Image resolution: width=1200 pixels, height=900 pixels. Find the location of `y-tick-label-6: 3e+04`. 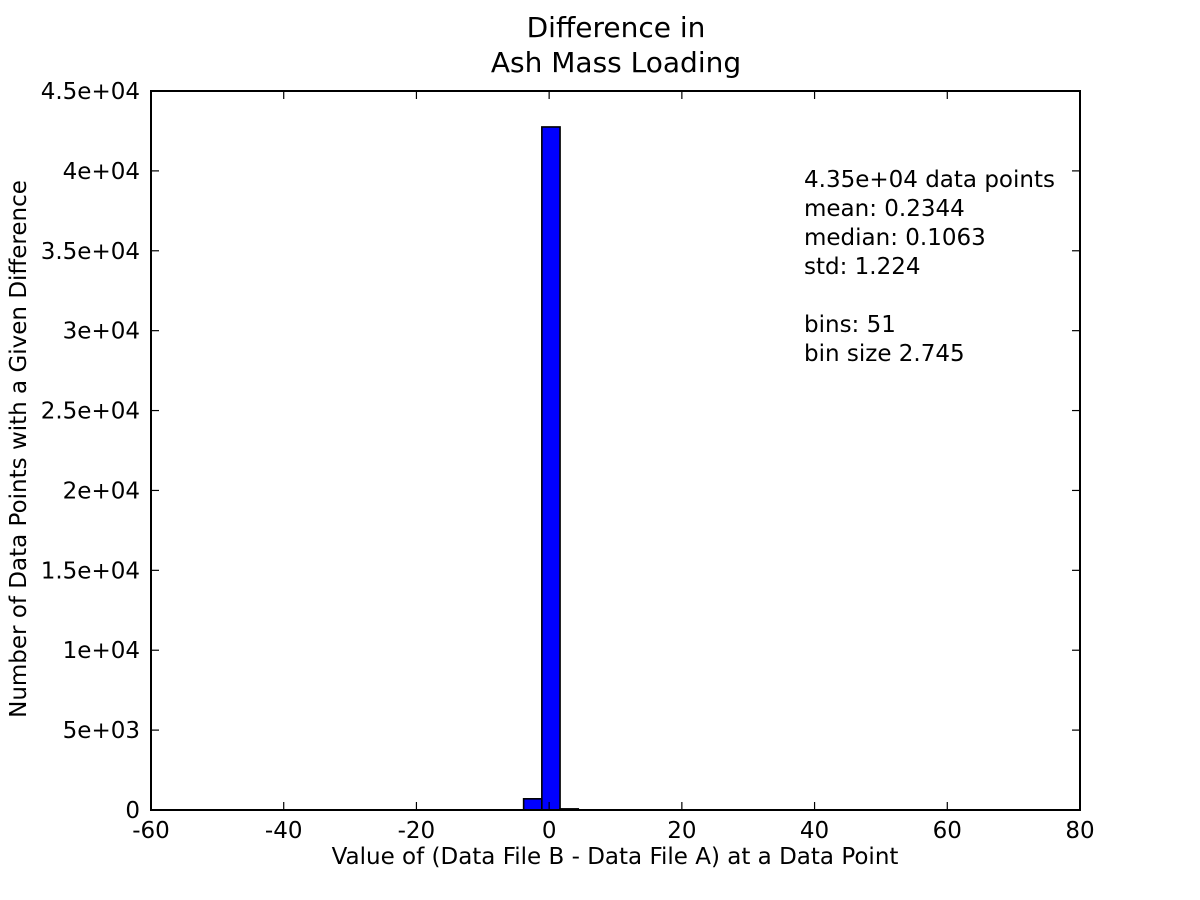

y-tick-label-6: 3e+04 is located at coordinates (101, 332).